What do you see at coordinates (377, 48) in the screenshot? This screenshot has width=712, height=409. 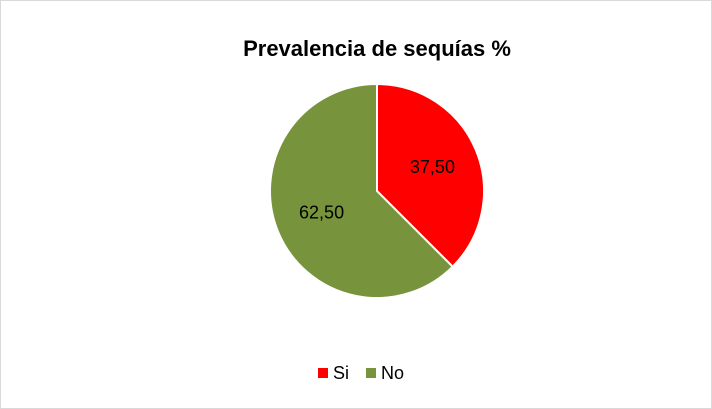 I see `chart-title: Prevalencia de sequías %` at bounding box center [377, 48].